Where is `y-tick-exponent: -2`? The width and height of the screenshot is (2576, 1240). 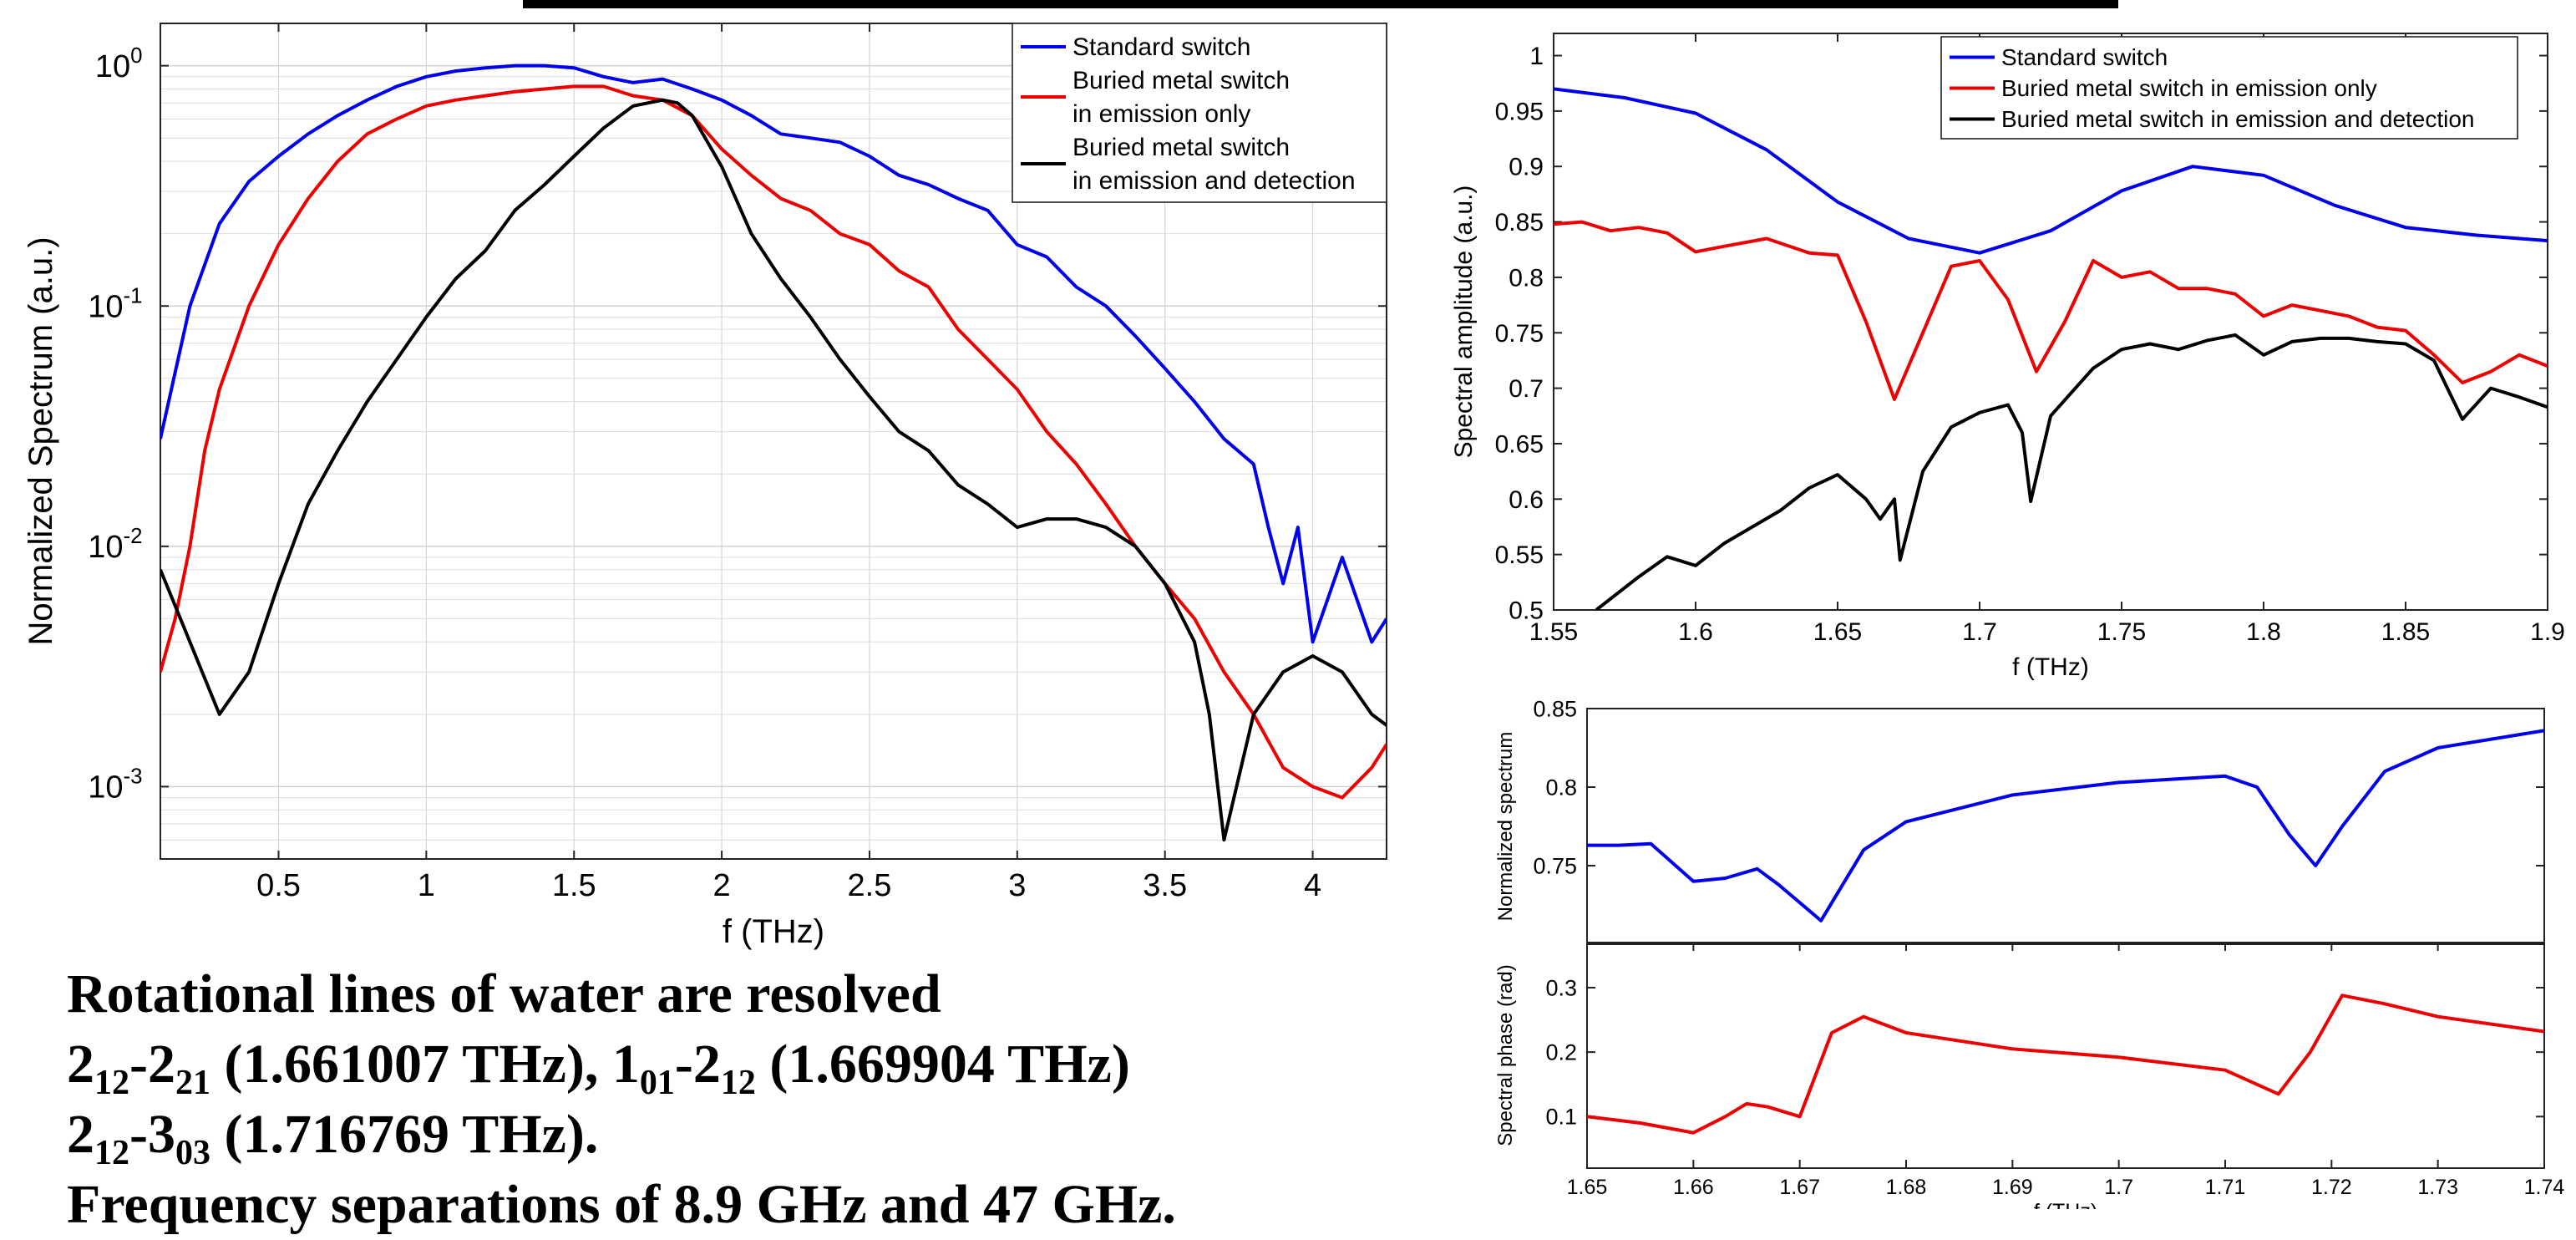 y-tick-exponent: -2 is located at coordinates (133, 536).